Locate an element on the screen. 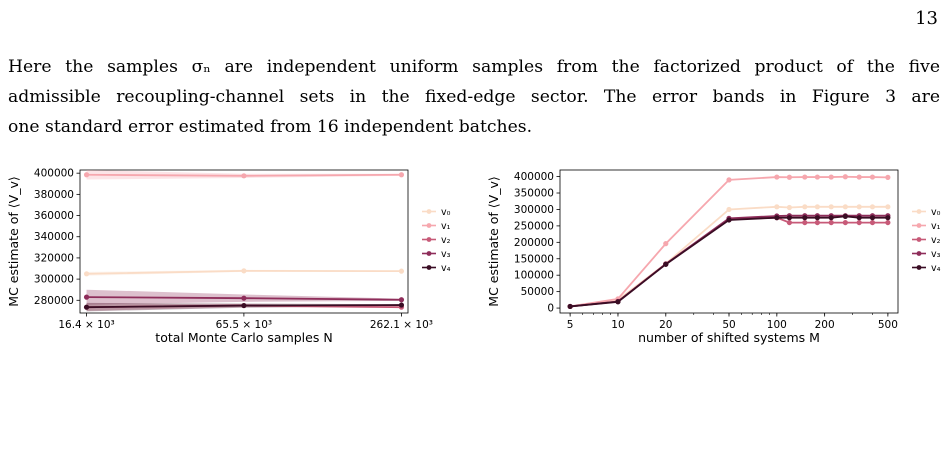  y-tick-label: 200000 is located at coordinates (534, 243).